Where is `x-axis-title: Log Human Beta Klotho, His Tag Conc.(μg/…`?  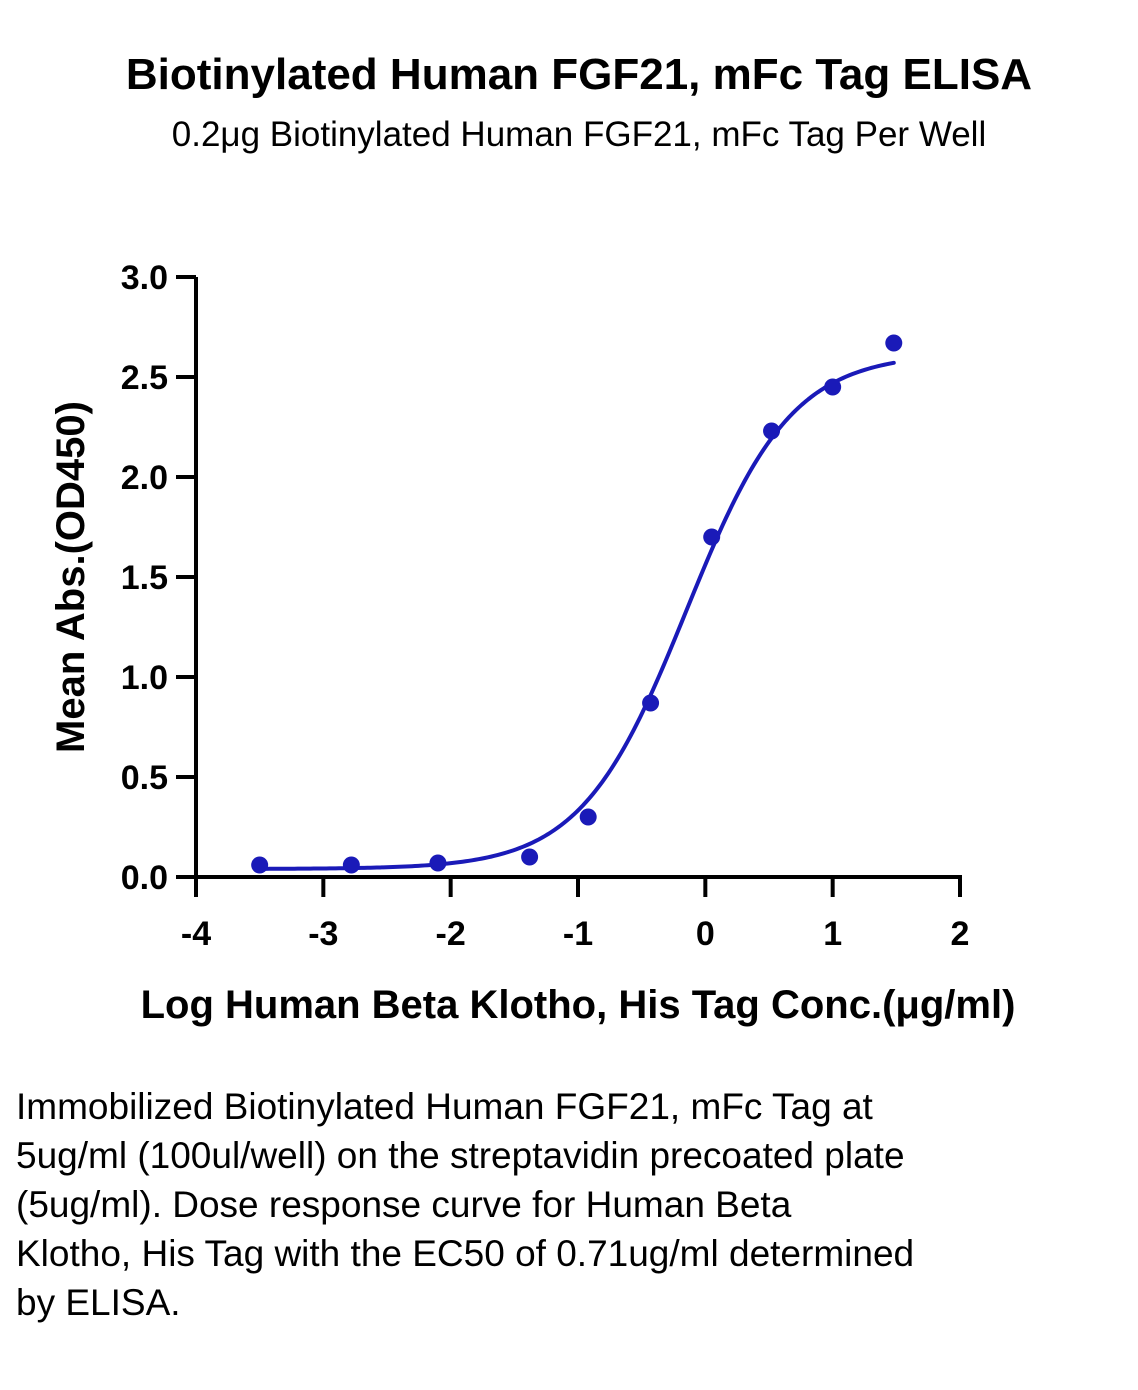 x-axis-title: Log Human Beta Klotho, His Tag Conc.(μg/… is located at coordinates (578, 1005).